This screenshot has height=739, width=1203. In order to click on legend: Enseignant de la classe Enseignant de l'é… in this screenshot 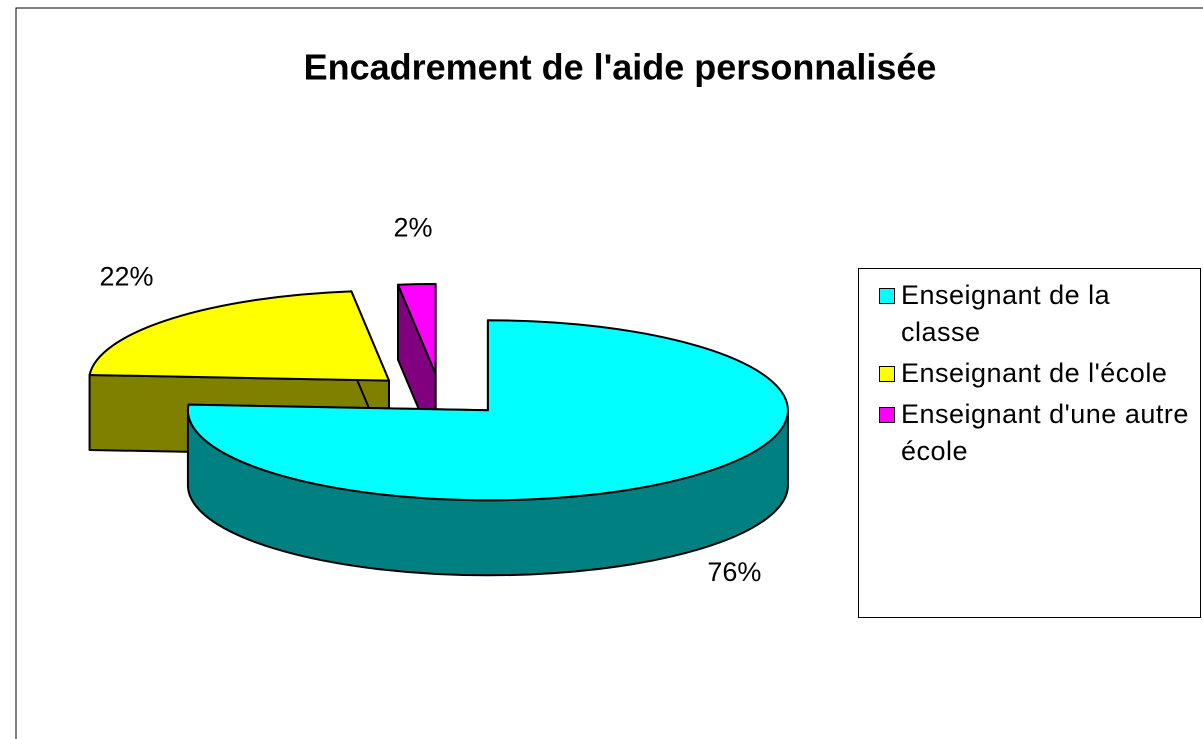, I will do `click(1029, 443)`.